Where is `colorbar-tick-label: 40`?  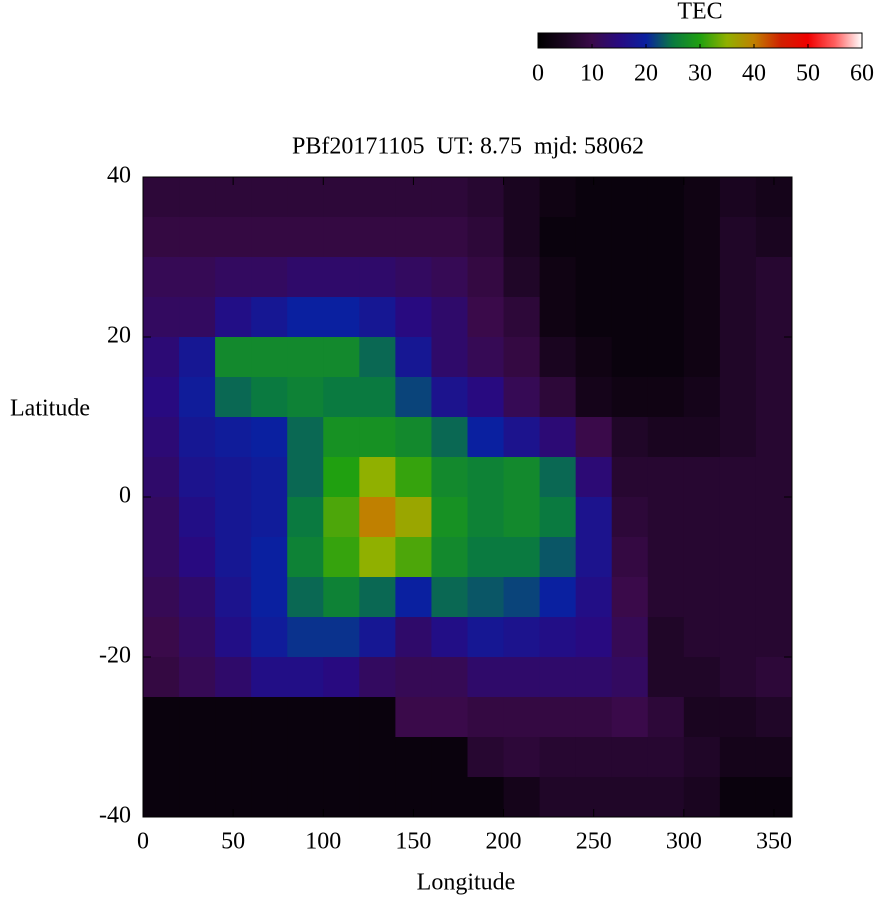 colorbar-tick-label: 40 is located at coordinates (754, 74).